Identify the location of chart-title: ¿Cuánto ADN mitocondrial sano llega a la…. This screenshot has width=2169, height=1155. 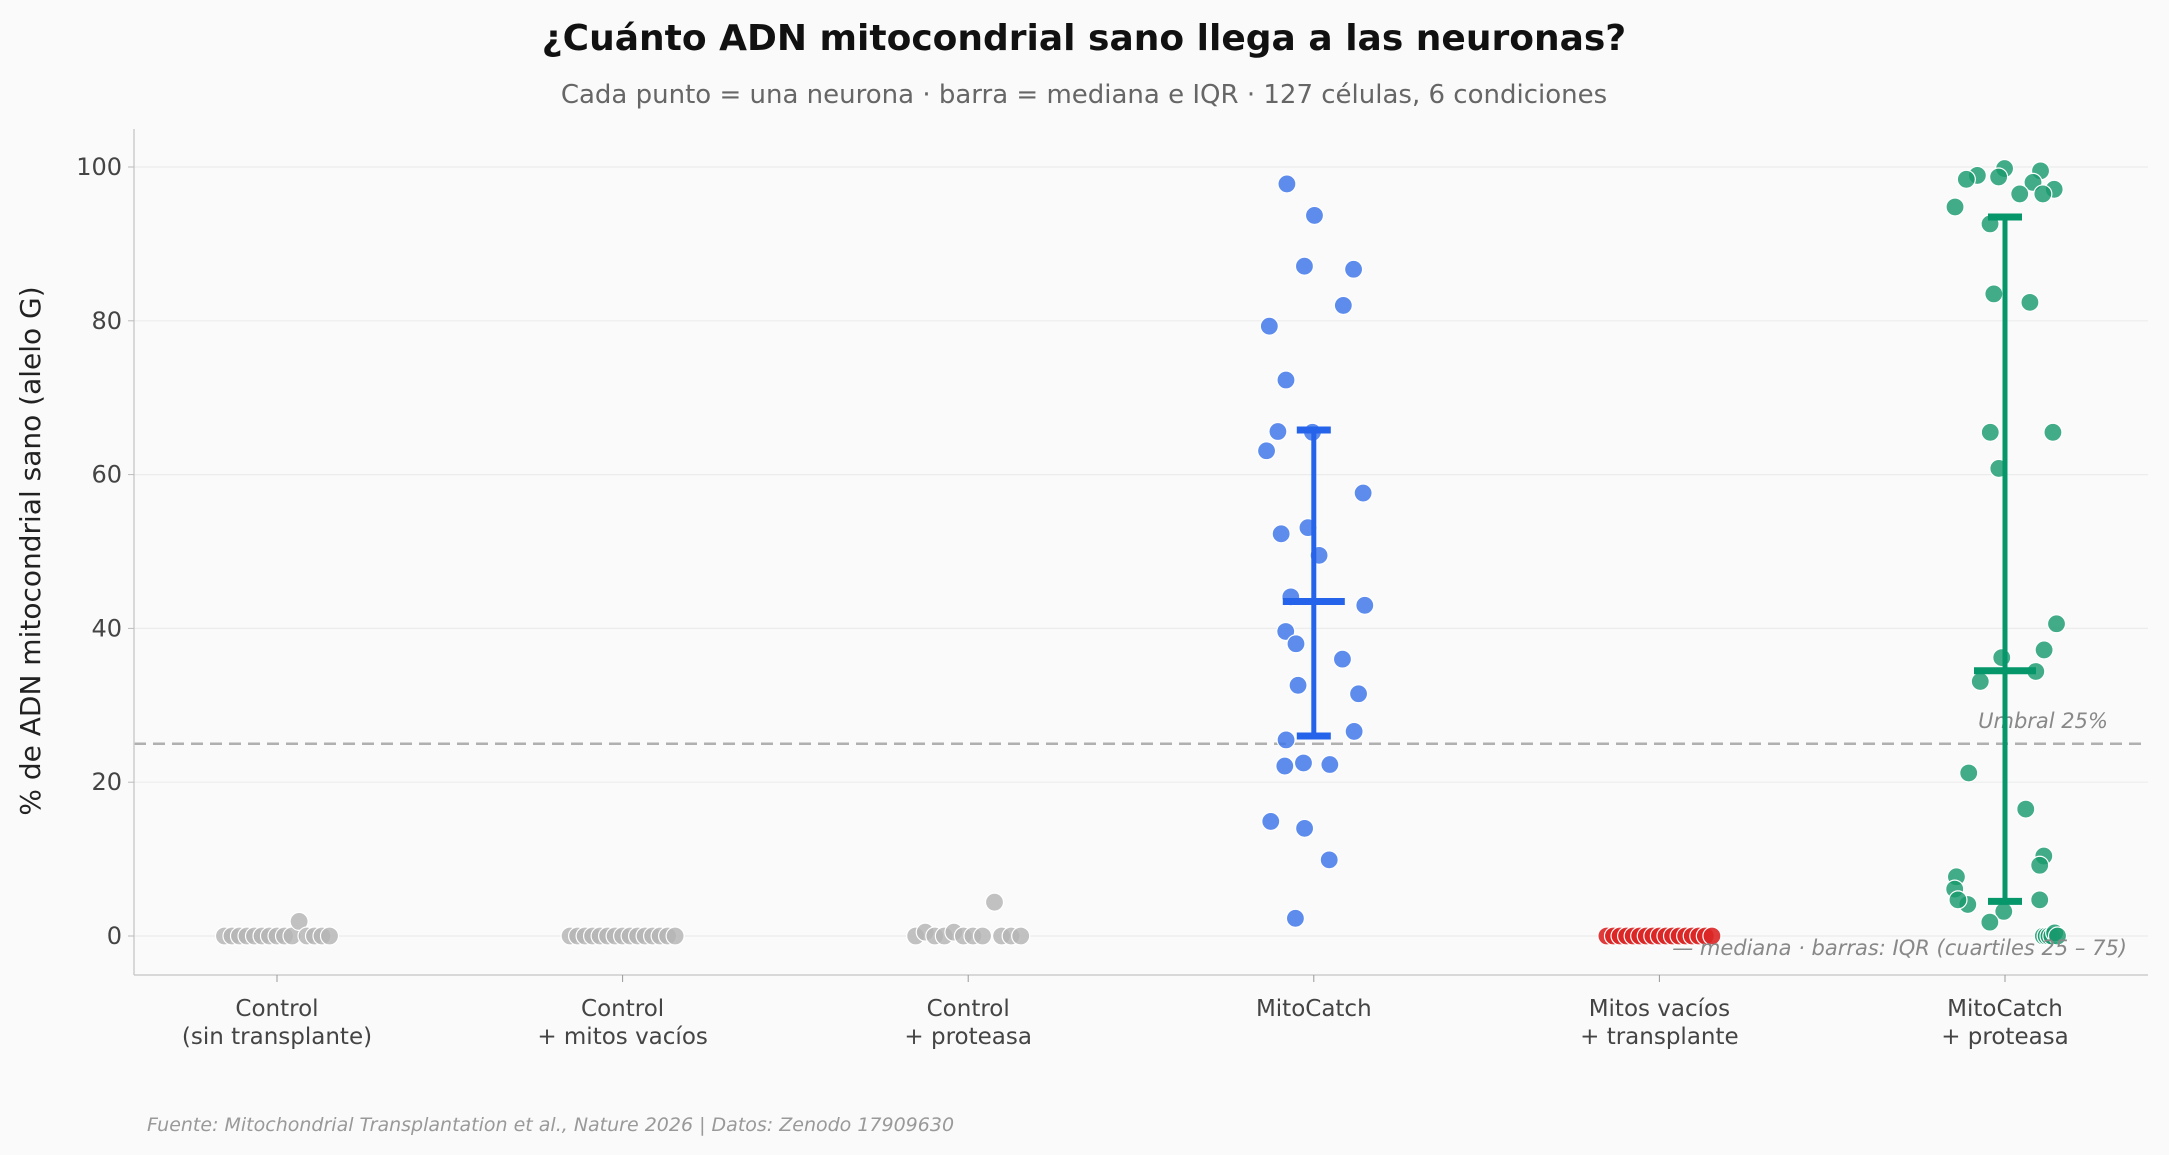
(1084, 38).